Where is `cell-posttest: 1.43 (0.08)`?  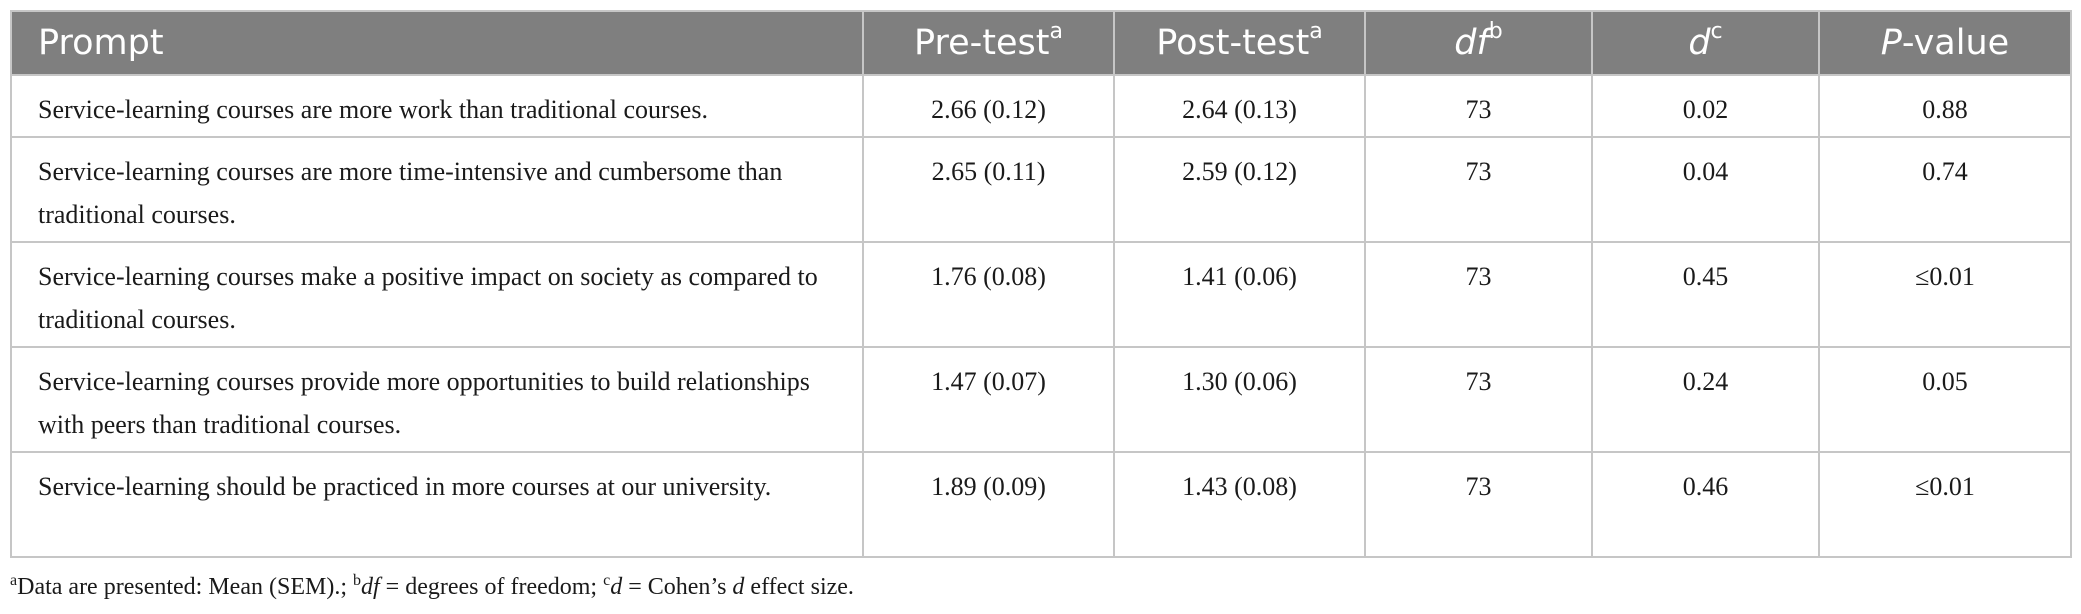 cell-posttest: 1.43 (0.08) is located at coordinates (1239, 504).